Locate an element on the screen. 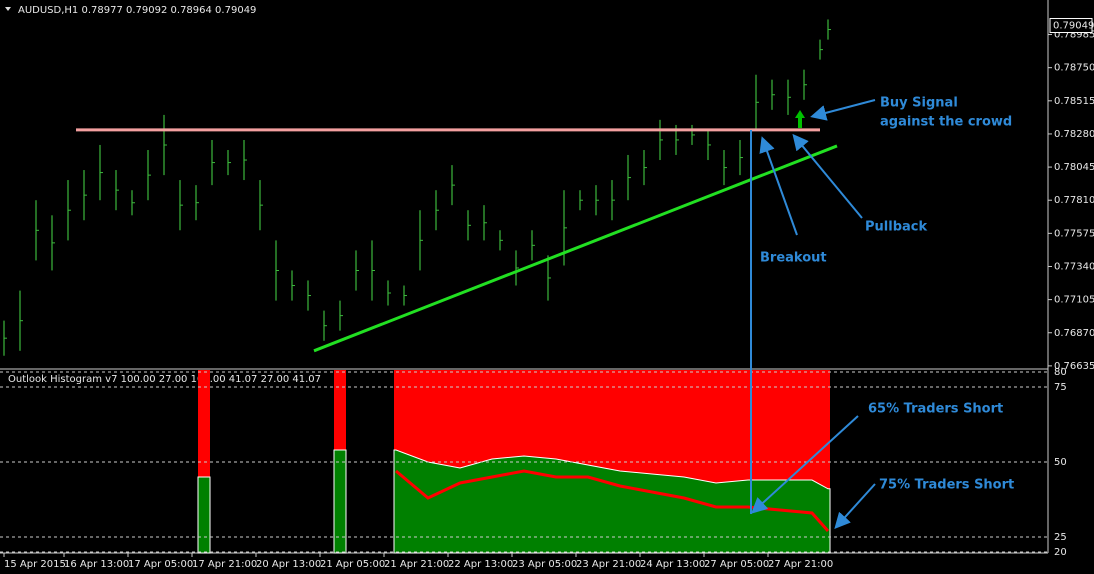 This screenshot has width=1094, height=574. x-tick-label: 15 Apr 2015 is located at coordinates (35, 564).